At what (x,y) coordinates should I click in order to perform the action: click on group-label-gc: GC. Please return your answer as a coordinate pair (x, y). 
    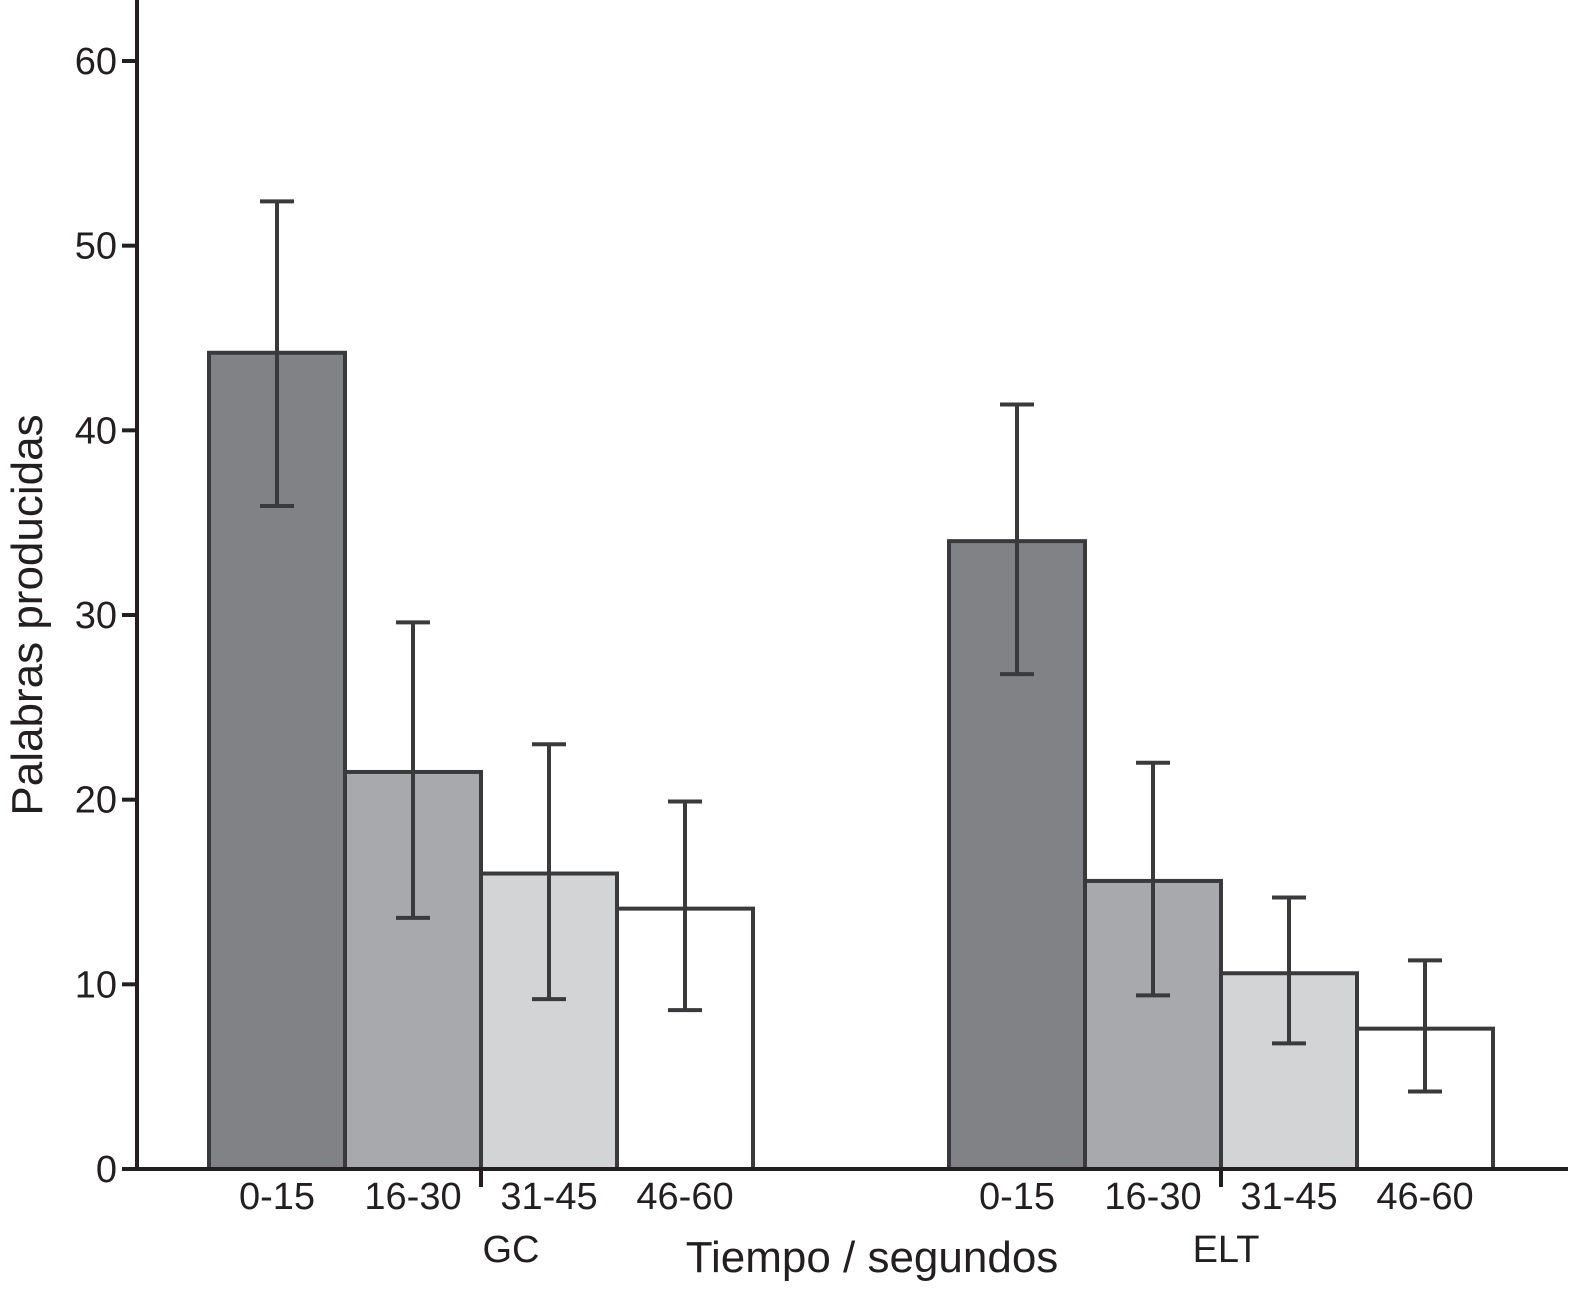
    Looking at the image, I should click on (511, 1250).